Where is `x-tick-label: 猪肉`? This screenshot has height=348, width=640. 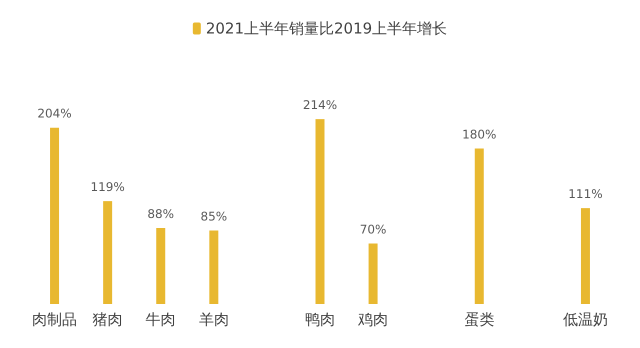
x-tick-label: 猪肉 is located at coordinates (107, 319).